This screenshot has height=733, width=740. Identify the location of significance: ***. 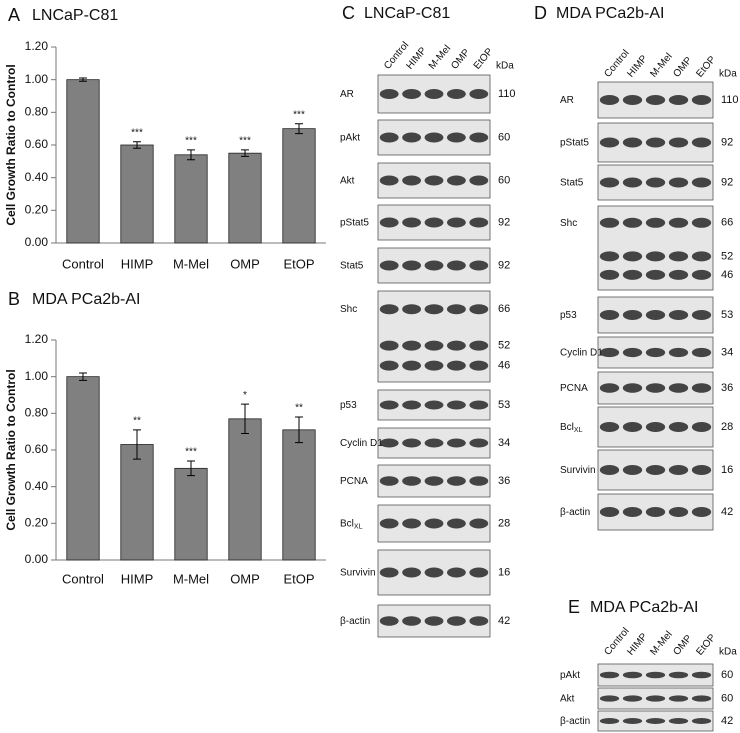
(299, 114).